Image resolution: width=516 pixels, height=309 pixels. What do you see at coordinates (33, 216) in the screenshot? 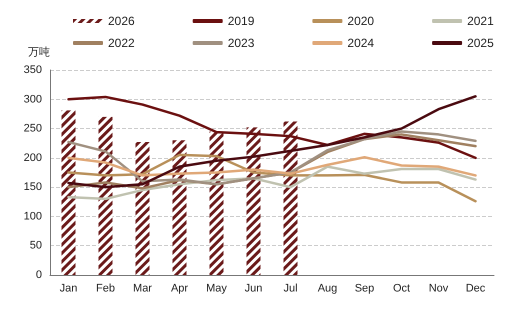
I see `y-tick-label: 100` at bounding box center [33, 216].